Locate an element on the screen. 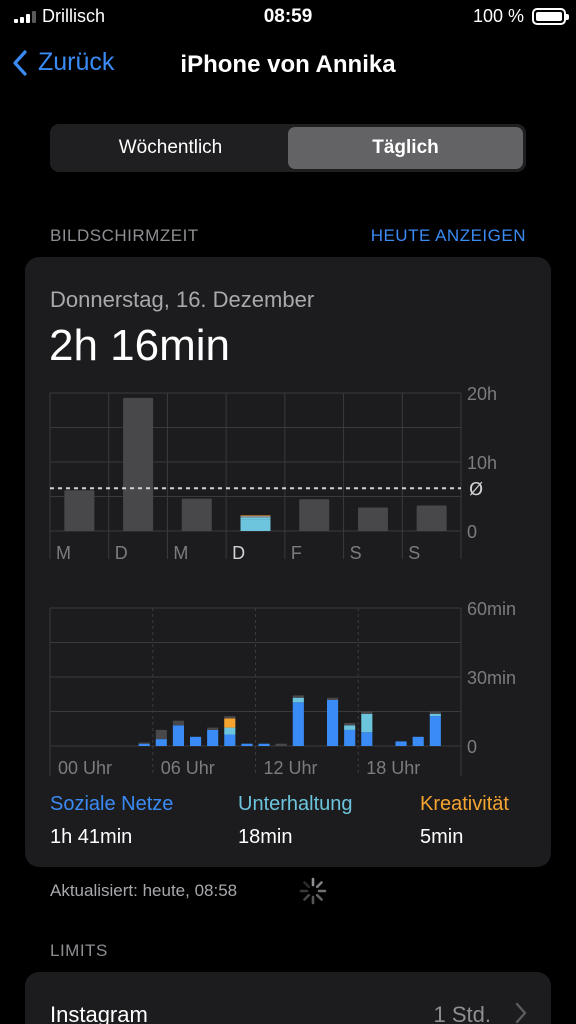 The image size is (576, 1024). chevron-right-icon is located at coordinates (521, 1013).